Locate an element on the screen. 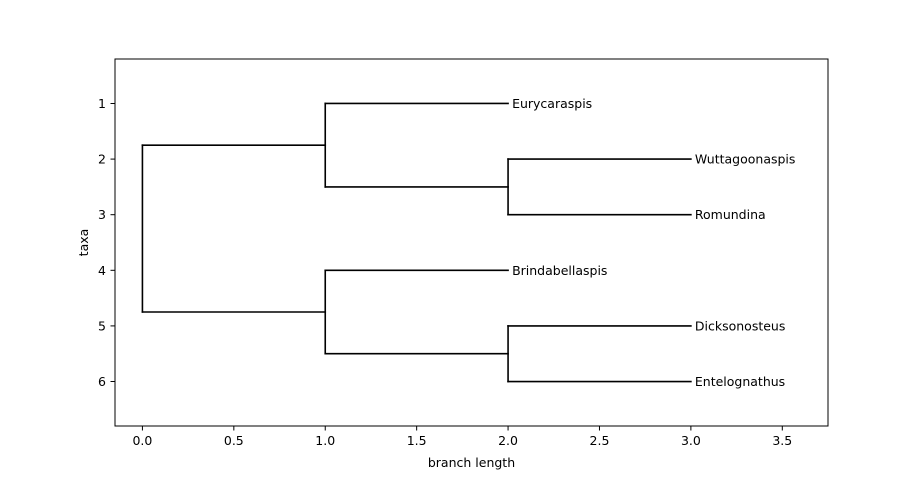 This screenshot has width=919, height=480. leaf-label: Entelognathus is located at coordinates (740, 381).